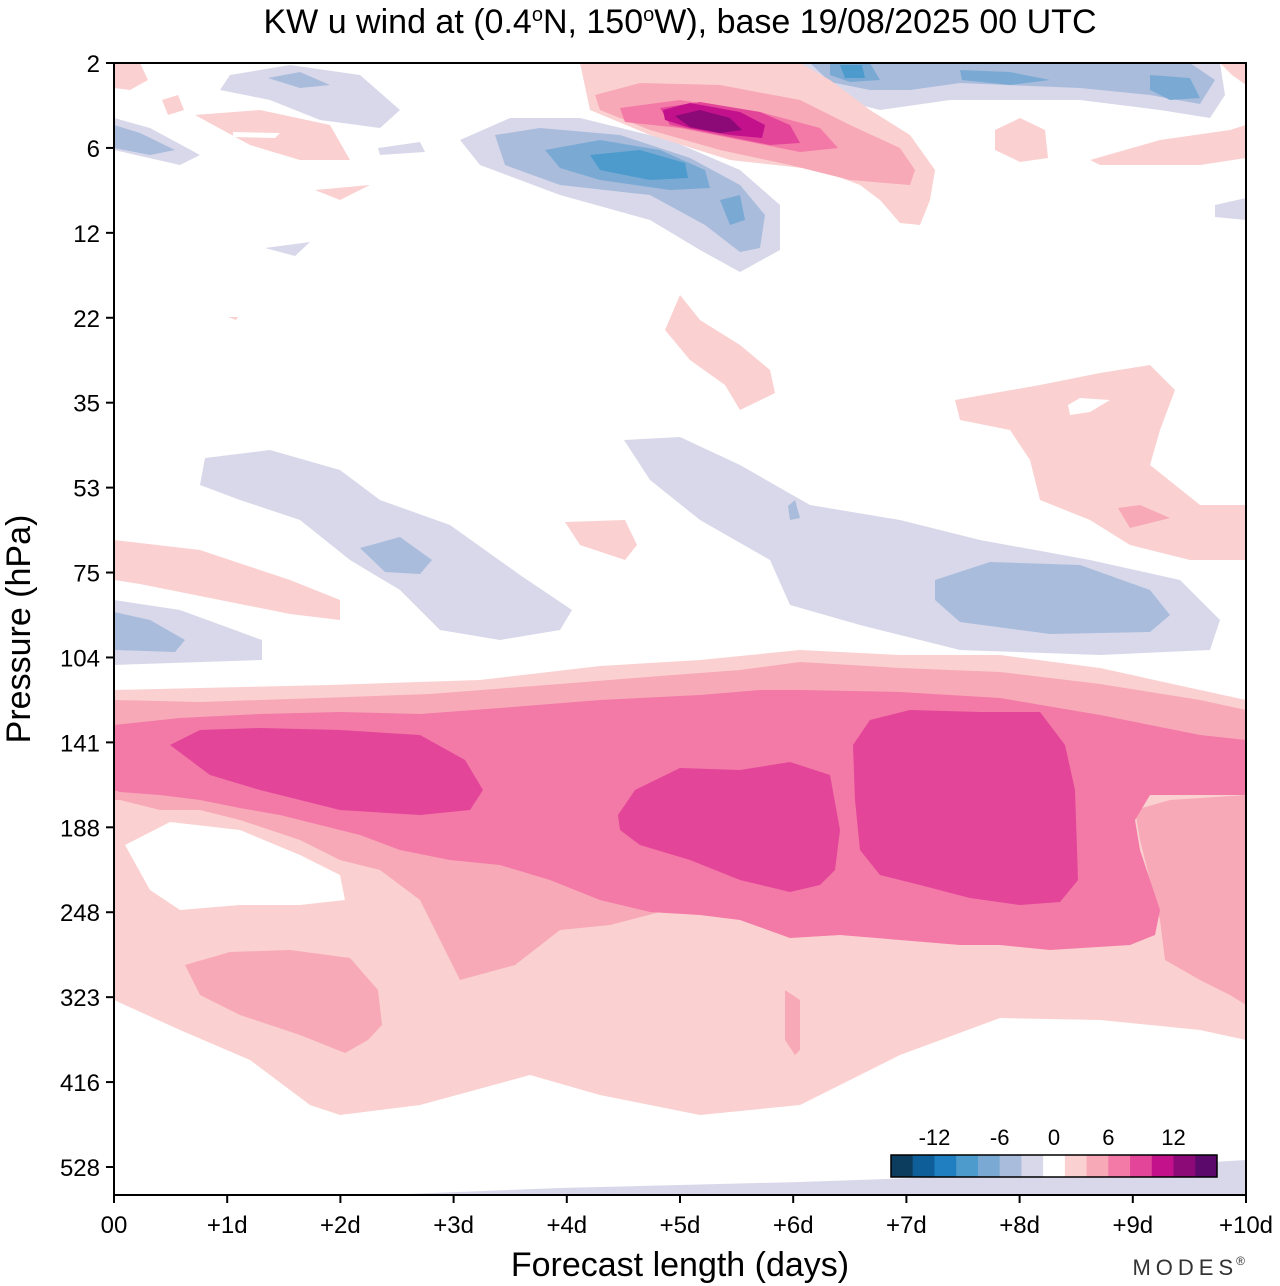 This screenshot has width=1280, height=1286. I want to click on x-tick-label: 00, so click(114, 1225).